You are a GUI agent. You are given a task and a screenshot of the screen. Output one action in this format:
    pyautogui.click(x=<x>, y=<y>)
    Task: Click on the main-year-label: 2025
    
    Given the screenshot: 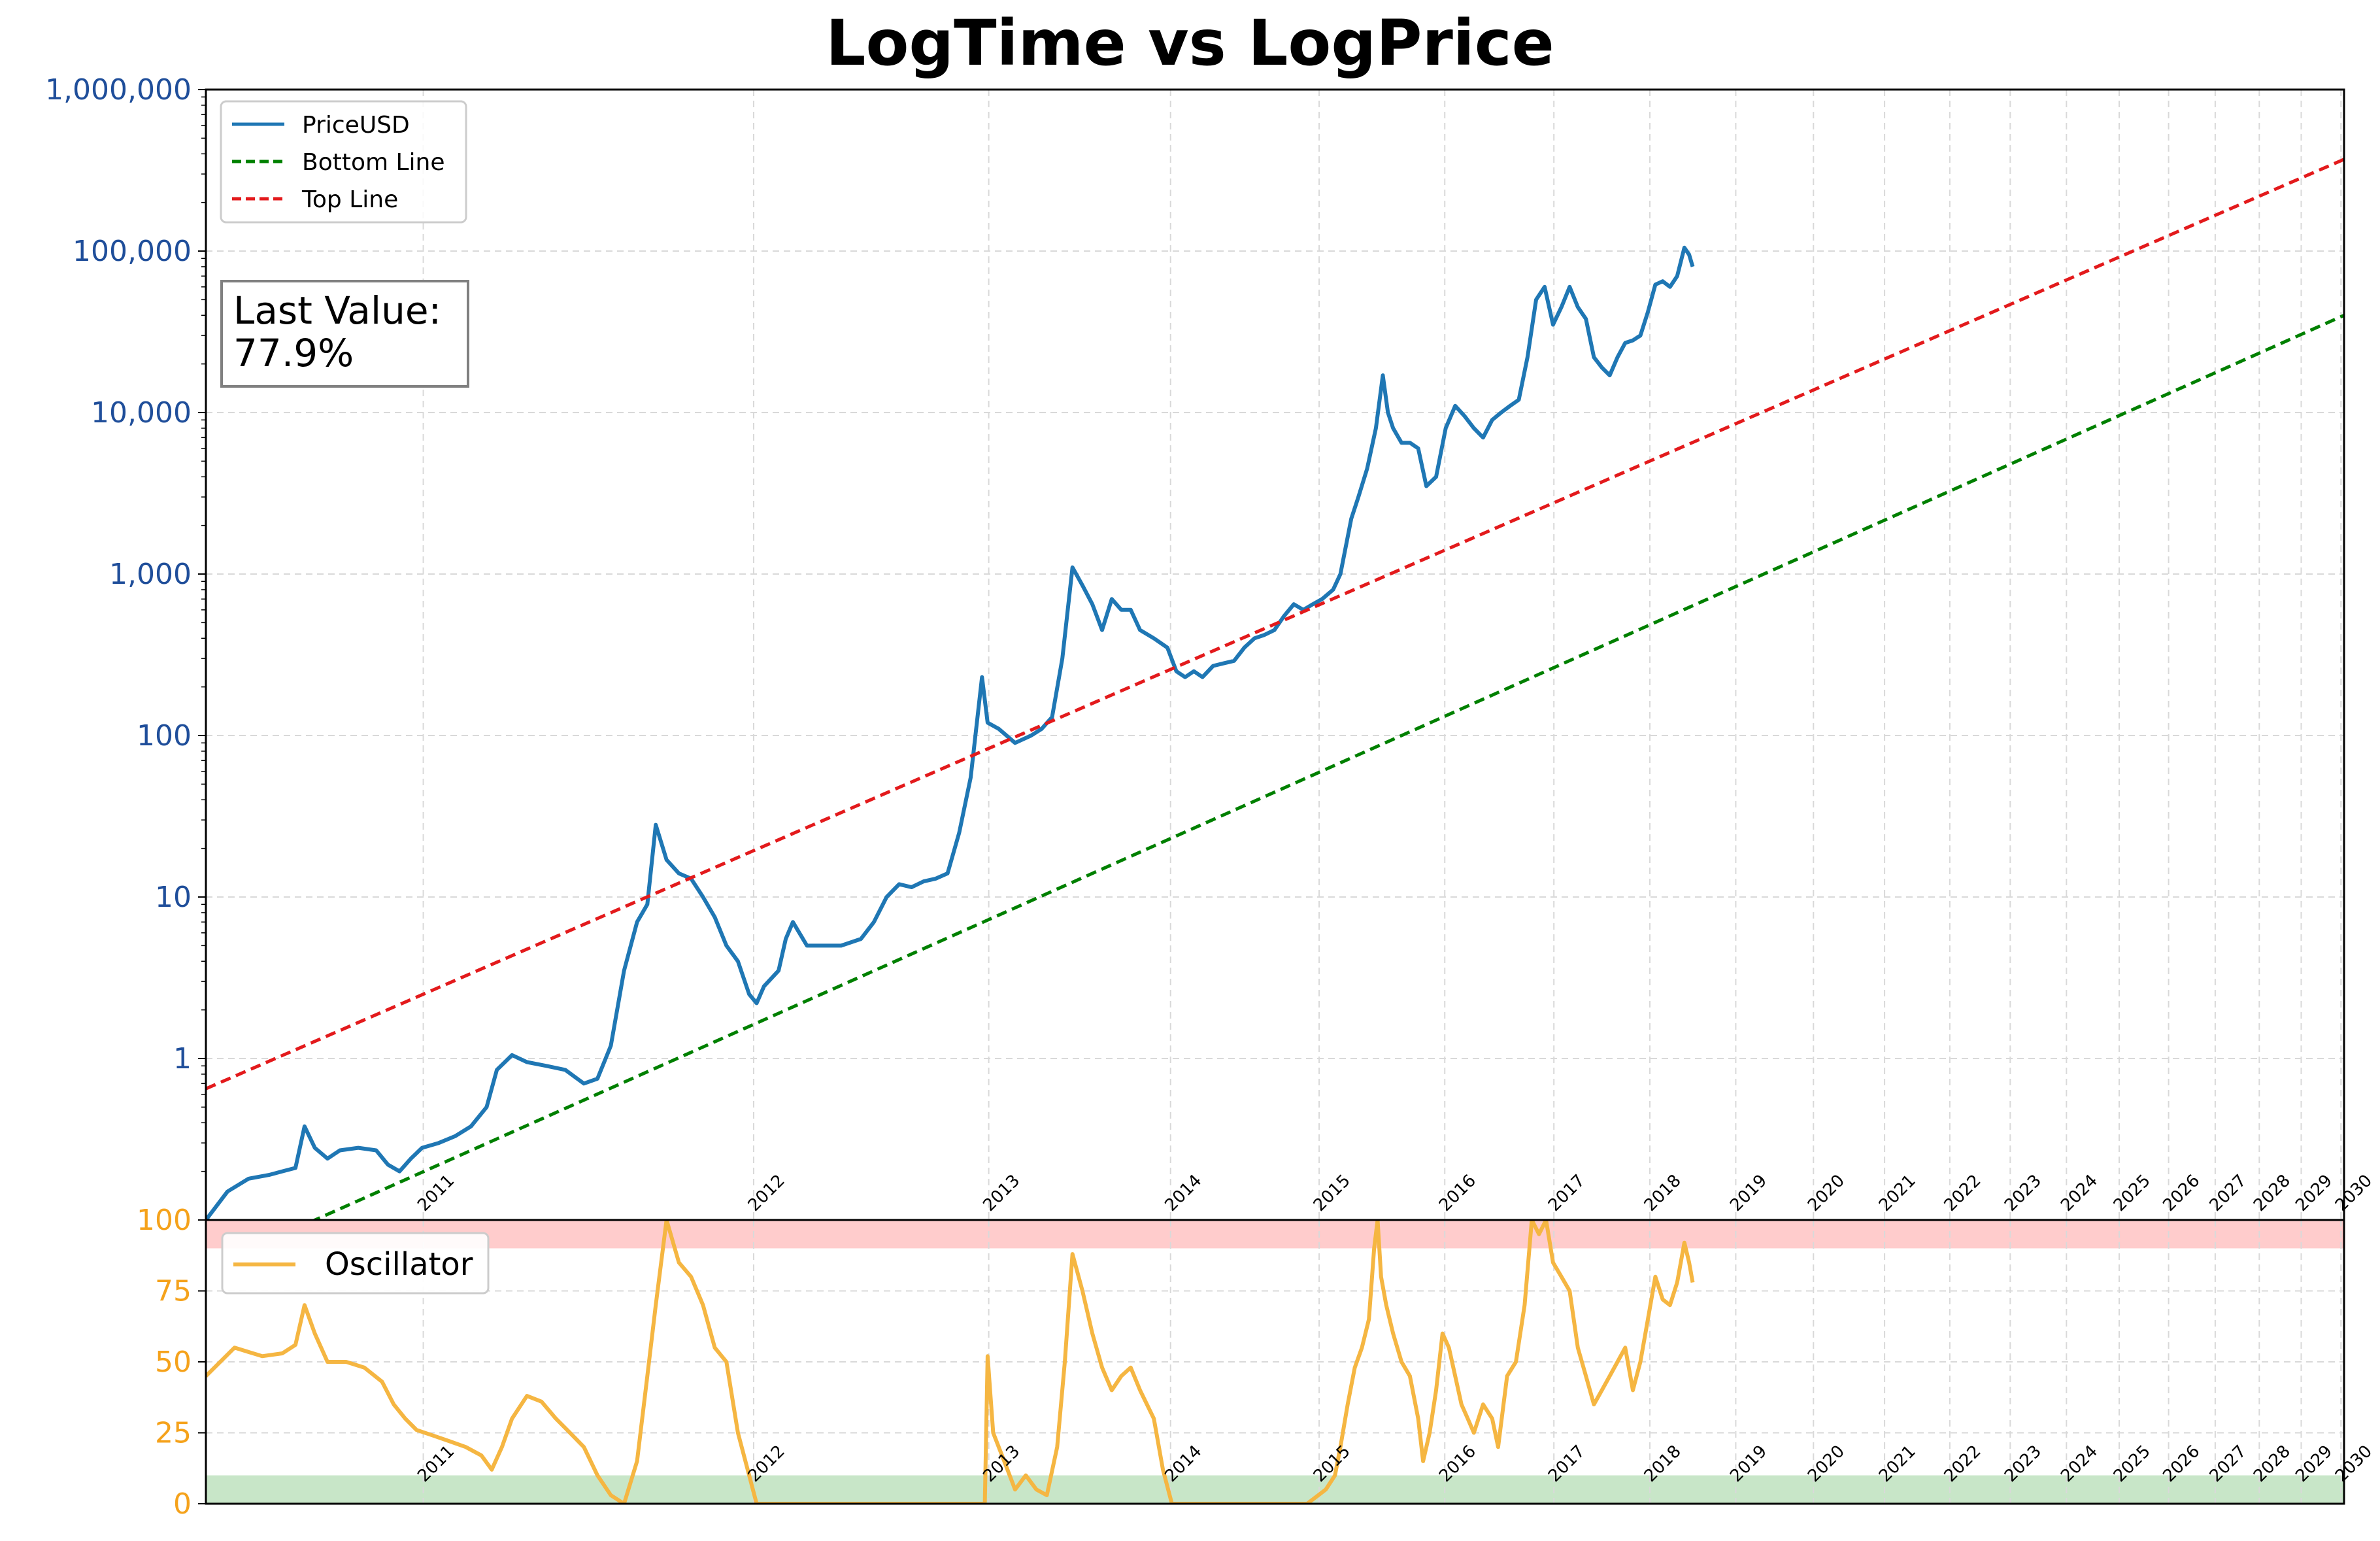 What is the action you would take?
    pyautogui.click(x=2132, y=1193)
    